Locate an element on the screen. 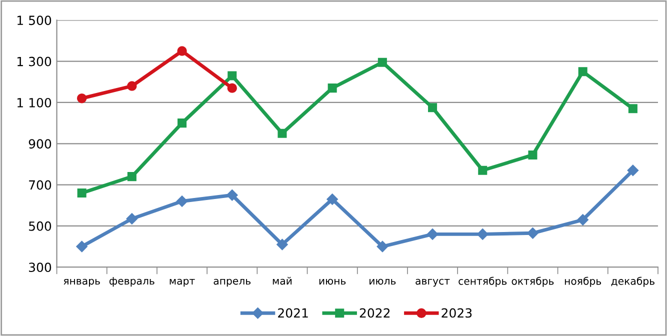 The width and height of the screenshot is (668, 336). x-tick-label: январь is located at coordinates (82, 282).